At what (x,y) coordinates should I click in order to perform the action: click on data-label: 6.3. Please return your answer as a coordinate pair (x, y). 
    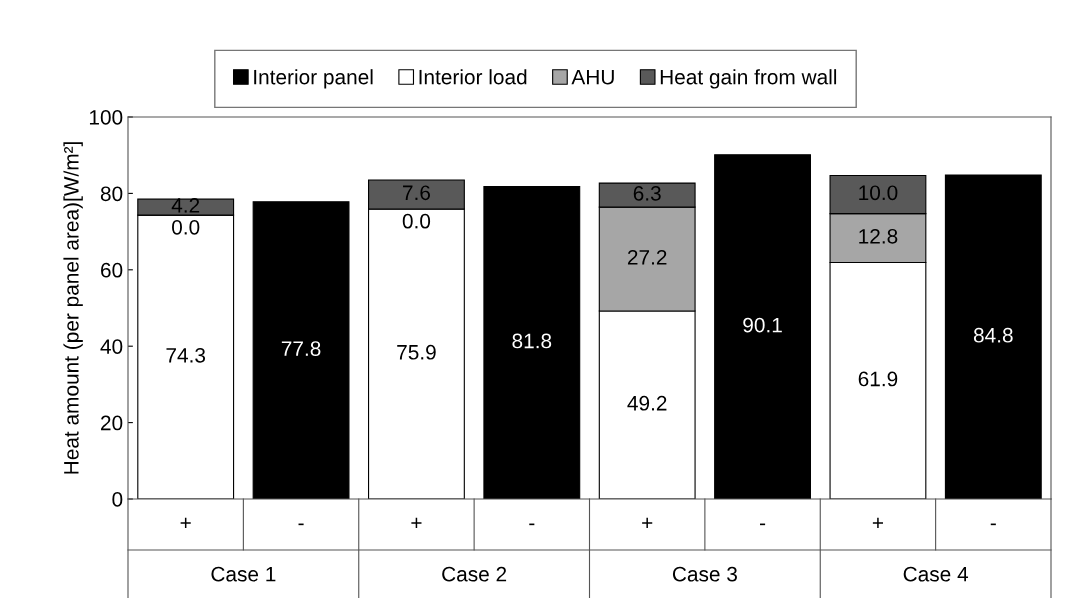
    Looking at the image, I should click on (647, 193).